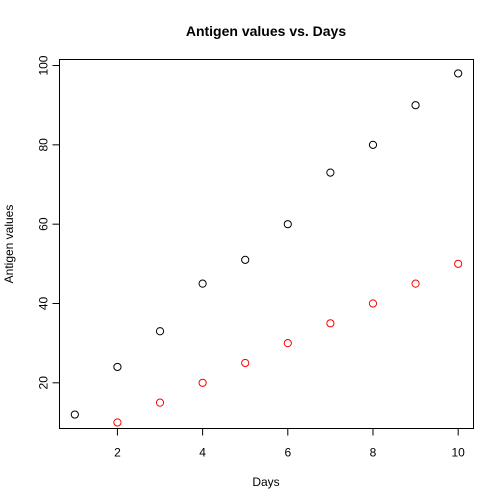 The width and height of the screenshot is (504, 504). Describe the element at coordinates (202, 453) in the screenshot. I see `x-tick-label: 4` at that location.